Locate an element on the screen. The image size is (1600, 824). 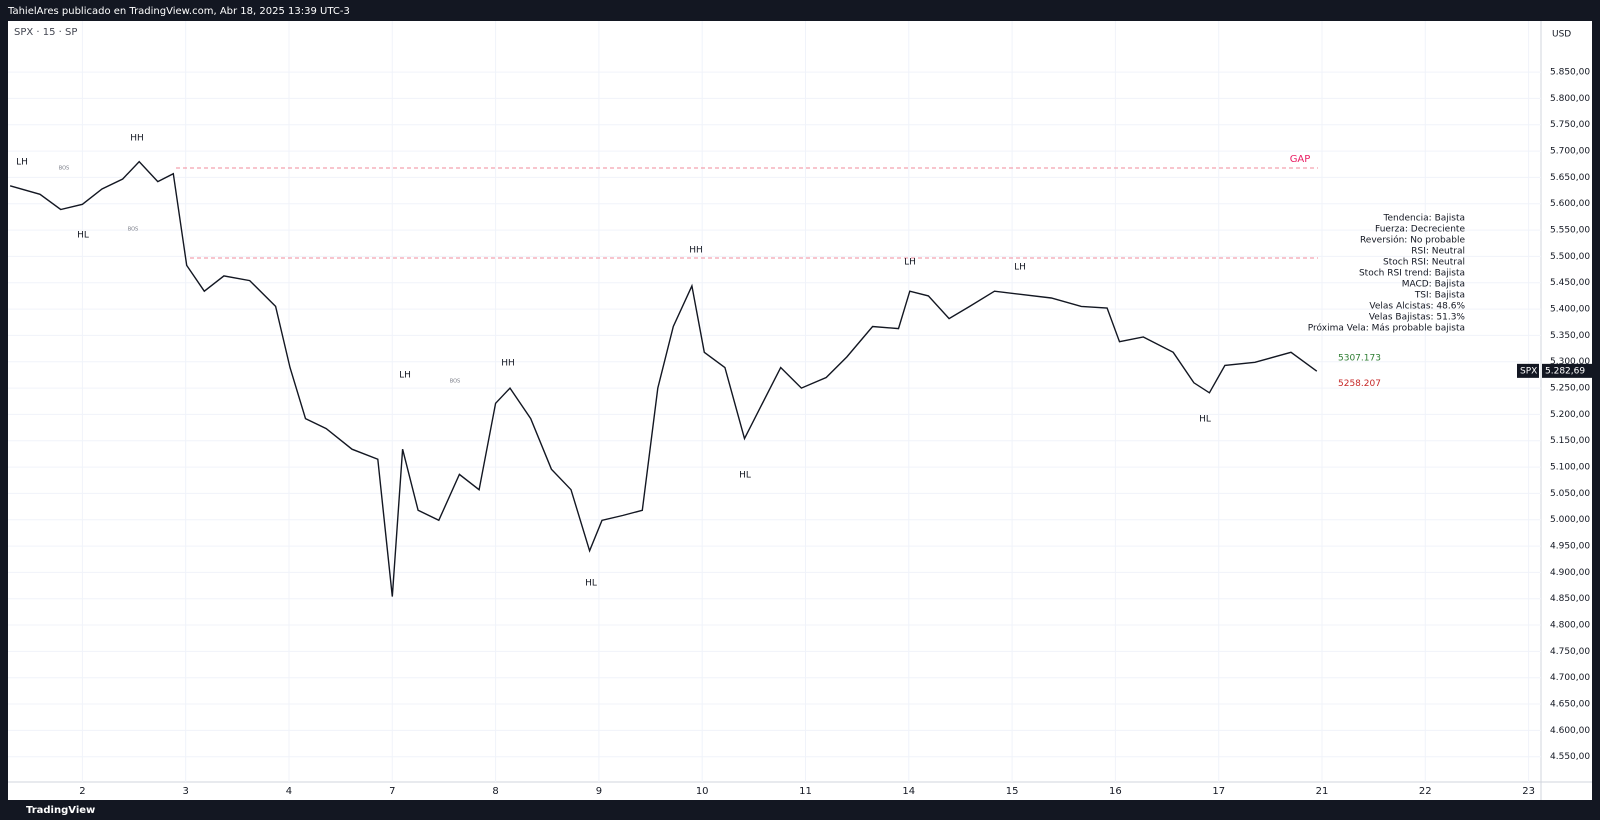
x-tick-label: 7 is located at coordinates (392, 791).